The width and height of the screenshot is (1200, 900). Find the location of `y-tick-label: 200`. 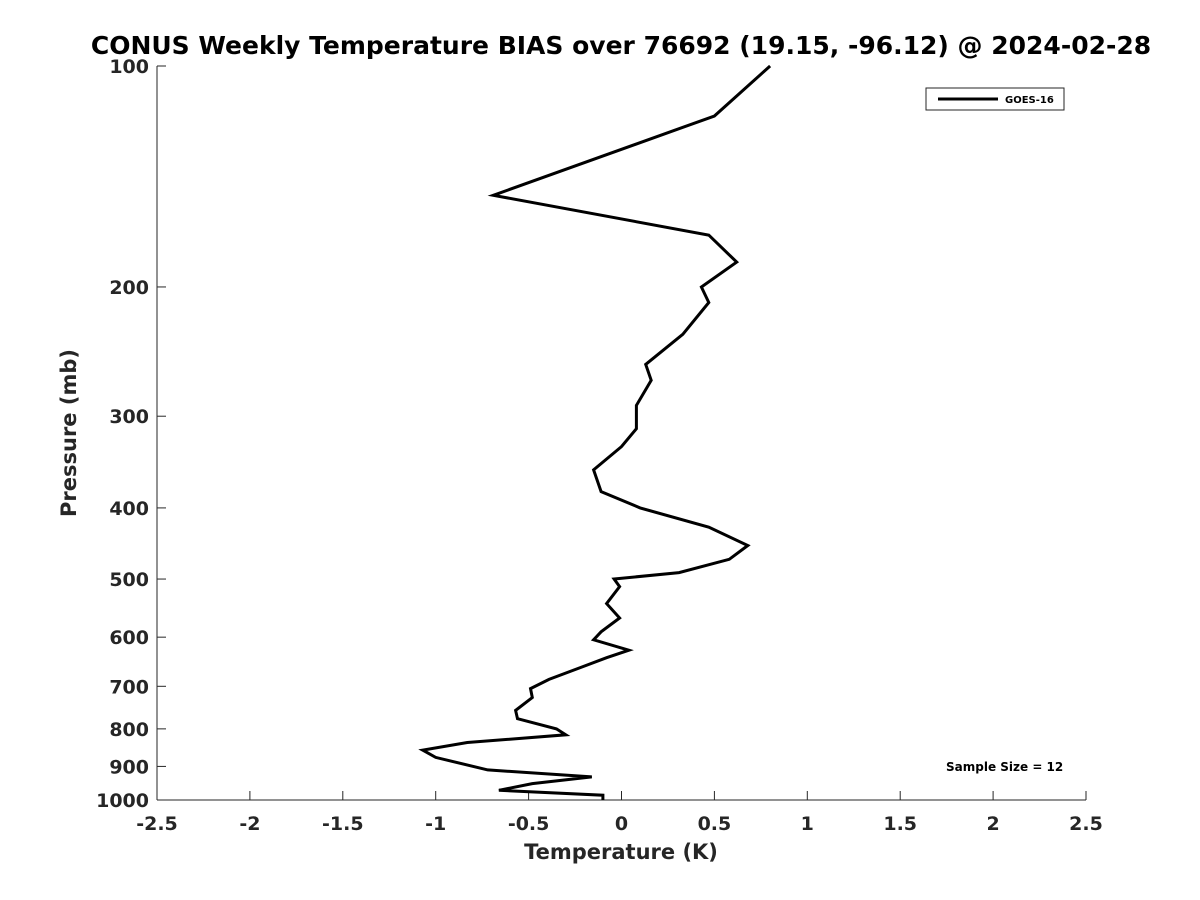

y-tick-label: 200 is located at coordinates (129, 288).